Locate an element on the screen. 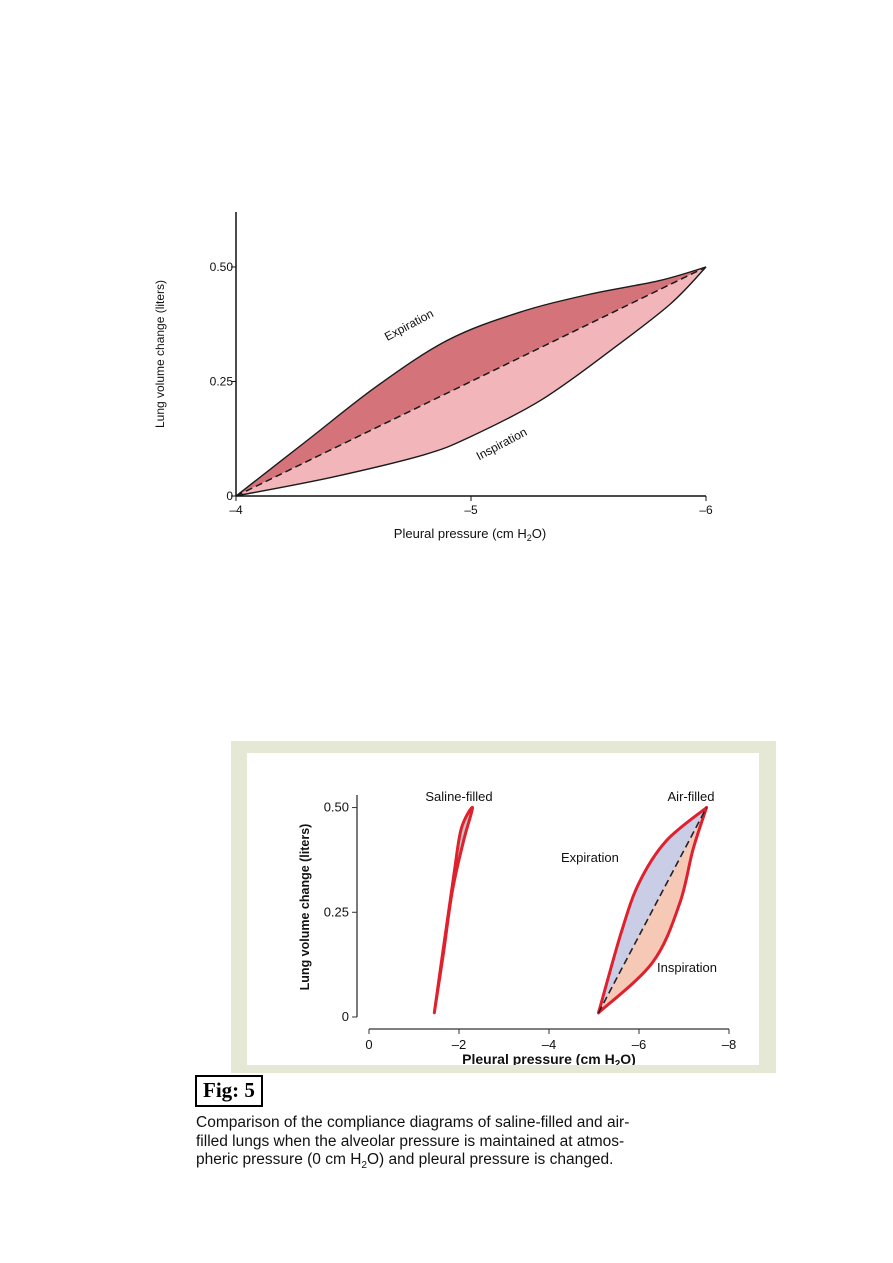 This screenshot has width=893, height=1263. figure-label: Fig: 5 is located at coordinates (229, 1091).